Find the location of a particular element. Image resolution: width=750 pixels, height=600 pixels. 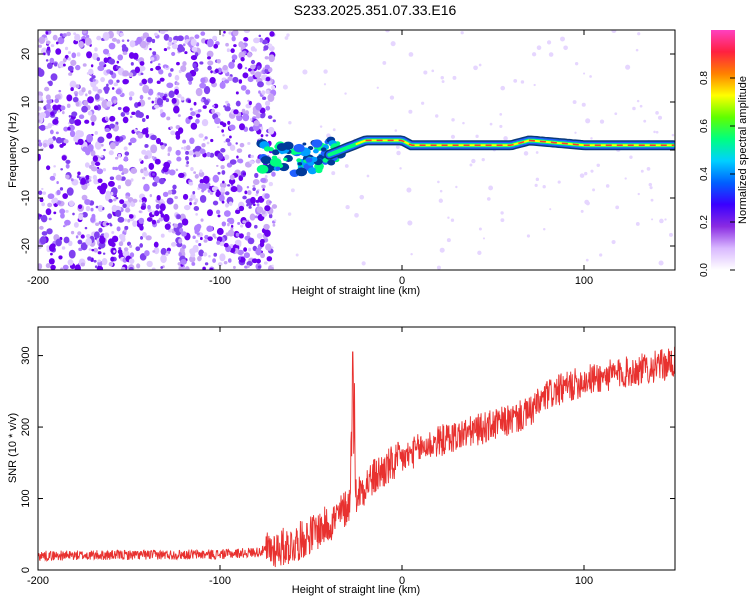

colorbar-tick-label: 0.2 is located at coordinates (704, 222).